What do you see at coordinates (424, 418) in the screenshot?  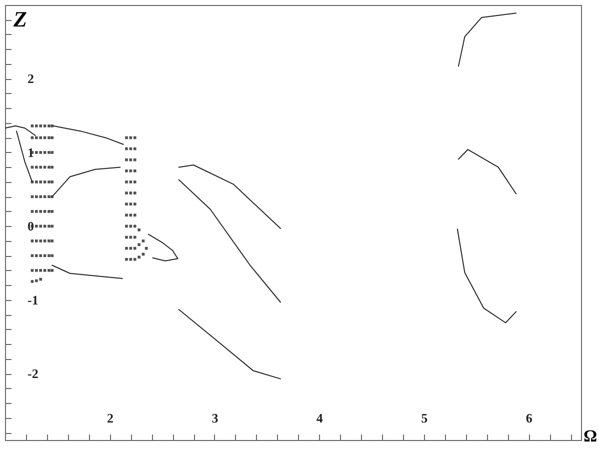 I see `x-tick-label: 5` at bounding box center [424, 418].